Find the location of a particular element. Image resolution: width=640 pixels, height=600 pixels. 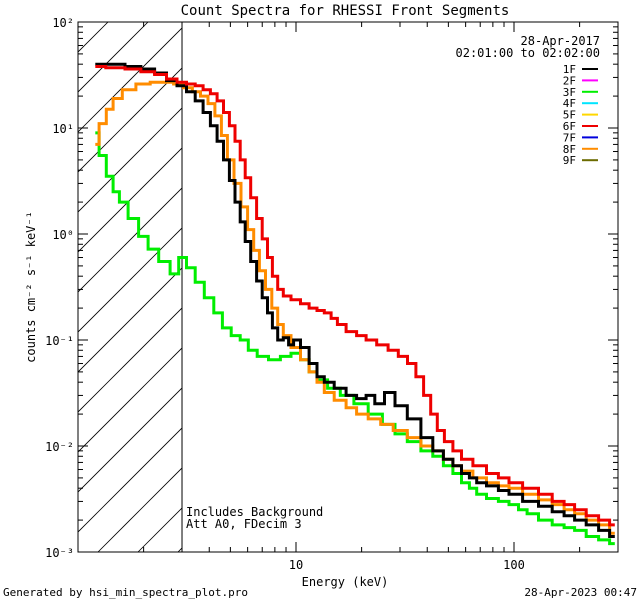

legend-label-4F: 4F is located at coordinates (569, 103).